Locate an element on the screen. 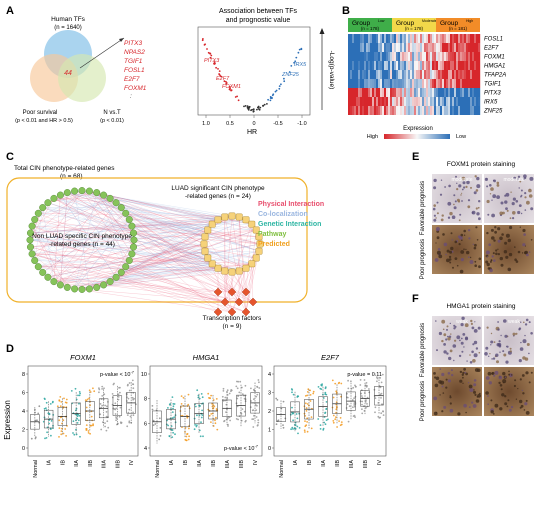 This screenshot has height=525, width=550. boxplot-ytick-label: 2 is located at coordinates (23, 431).